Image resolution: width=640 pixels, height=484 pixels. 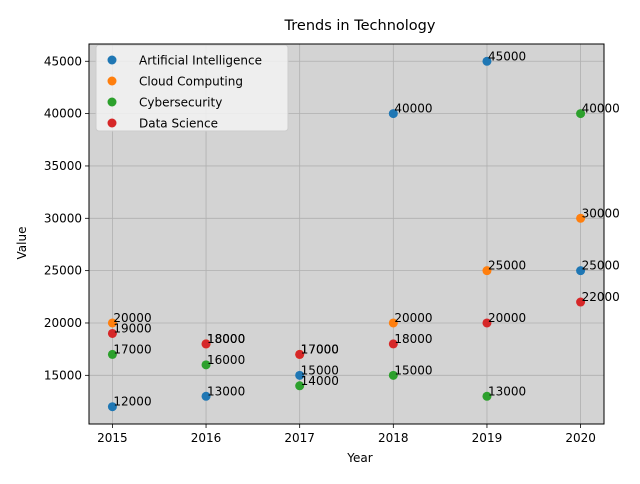 What do you see at coordinates (320, 381) in the screenshot?
I see `data-label: 14000` at bounding box center [320, 381].